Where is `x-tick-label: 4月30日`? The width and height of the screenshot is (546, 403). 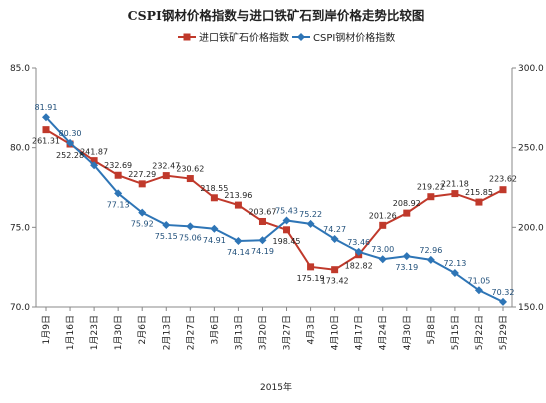
x-tick-label: 4月30日 is located at coordinates (407, 332).